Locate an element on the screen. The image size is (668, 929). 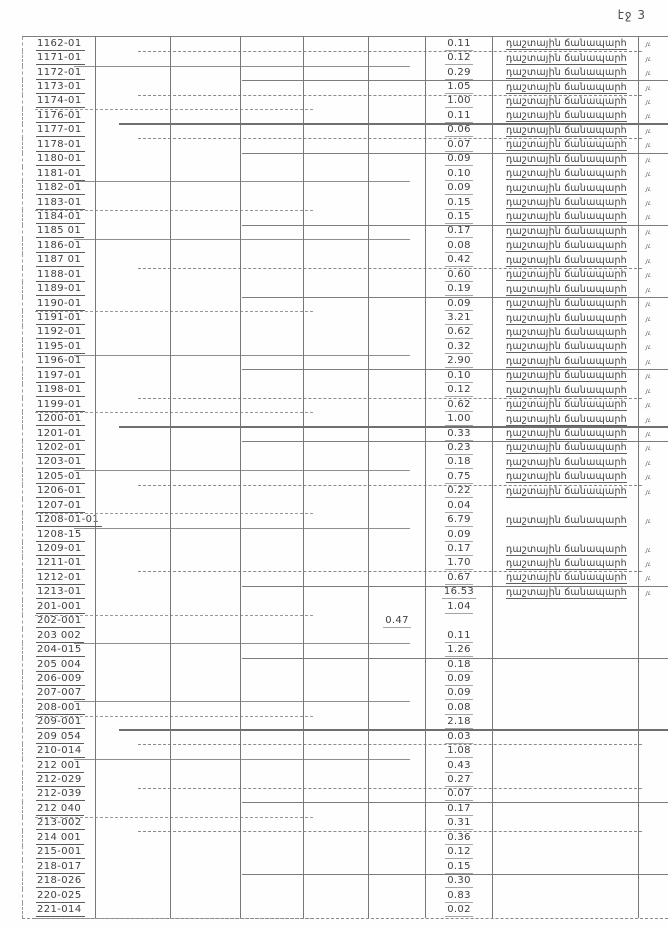
area-value: 0.22 is located at coordinates (459, 492).